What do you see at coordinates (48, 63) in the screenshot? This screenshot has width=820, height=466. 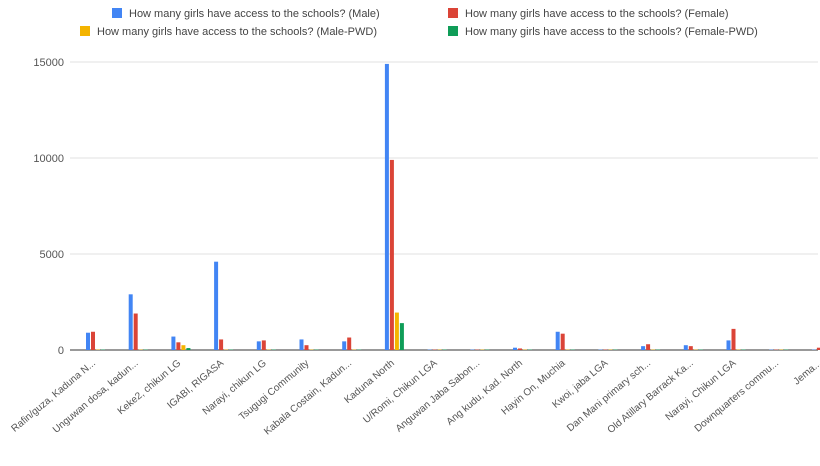 I see `y-tick-label-15000: 15000` at bounding box center [48, 63].